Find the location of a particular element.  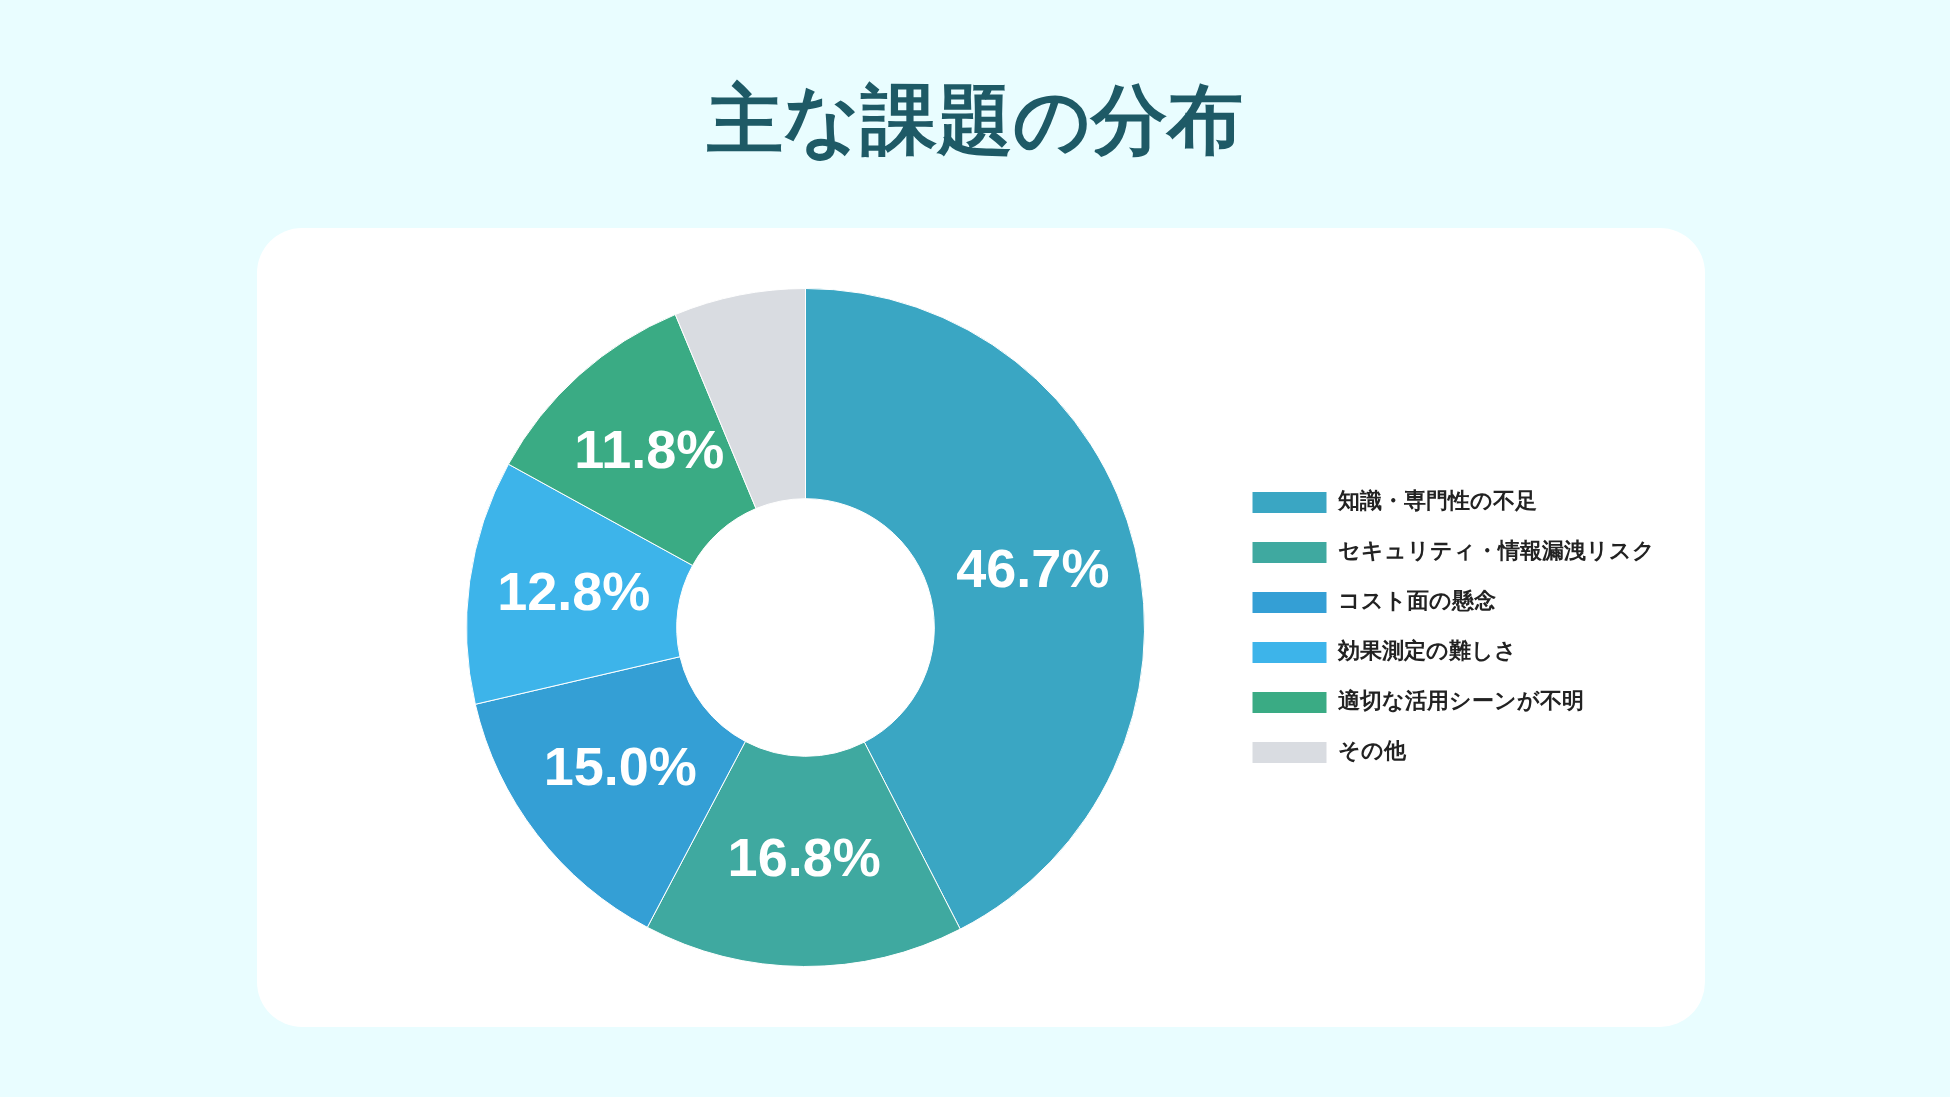

legend-label: 知識・専門性の不足 is located at coordinates (1437, 501).